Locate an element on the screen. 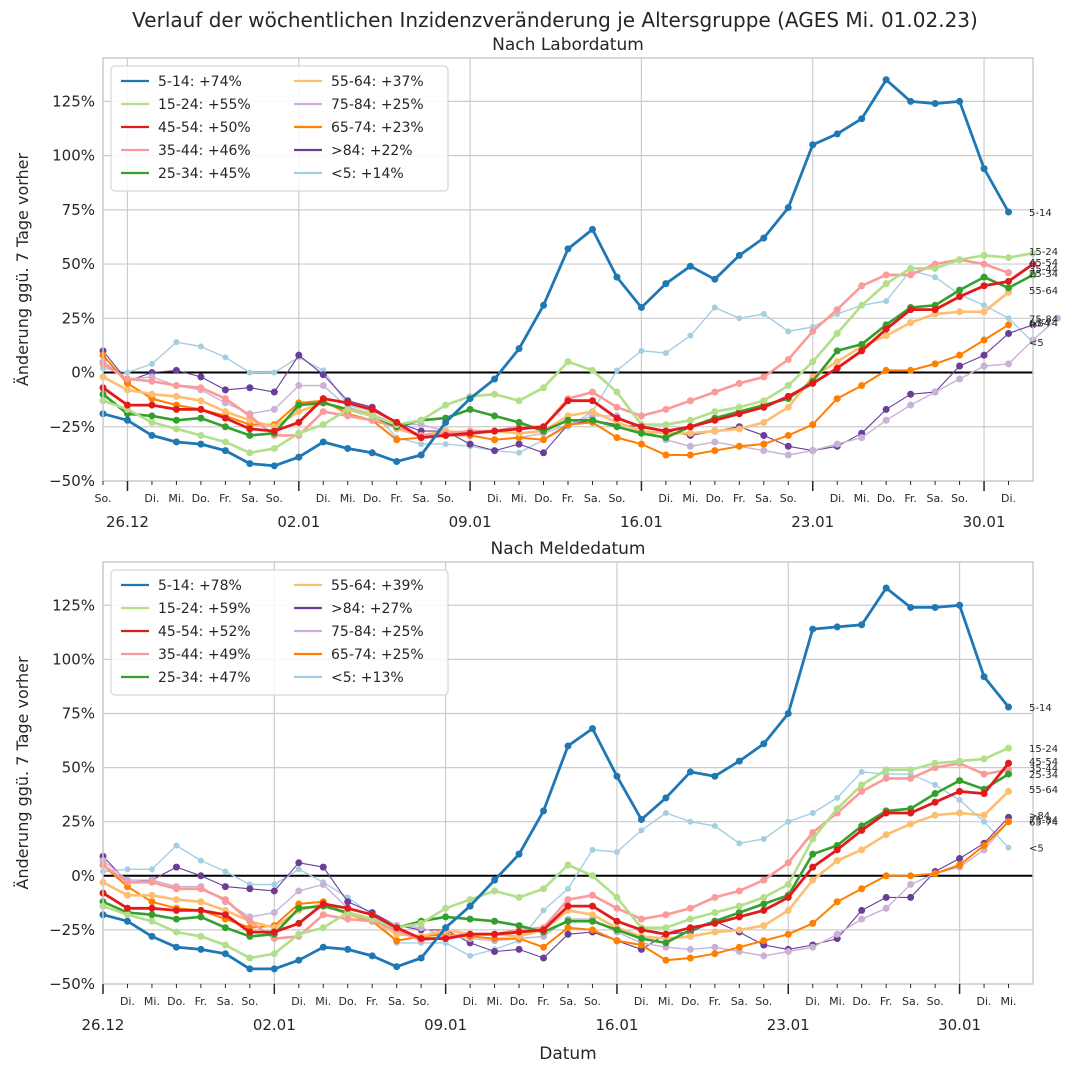  legend-entry: 25-34: +45% is located at coordinates (204, 174).